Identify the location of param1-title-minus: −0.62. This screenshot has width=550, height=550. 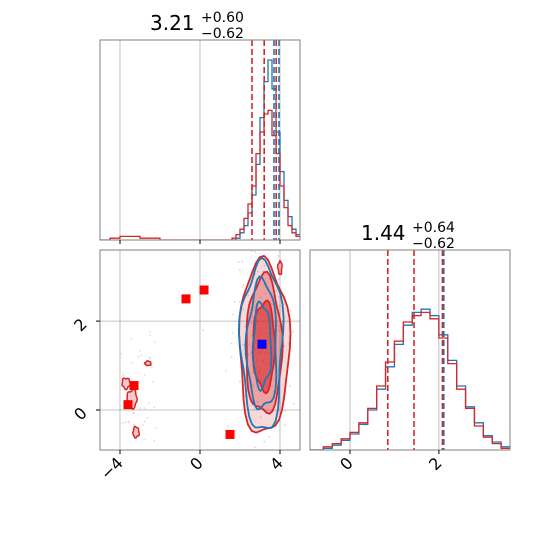
(222, 34).